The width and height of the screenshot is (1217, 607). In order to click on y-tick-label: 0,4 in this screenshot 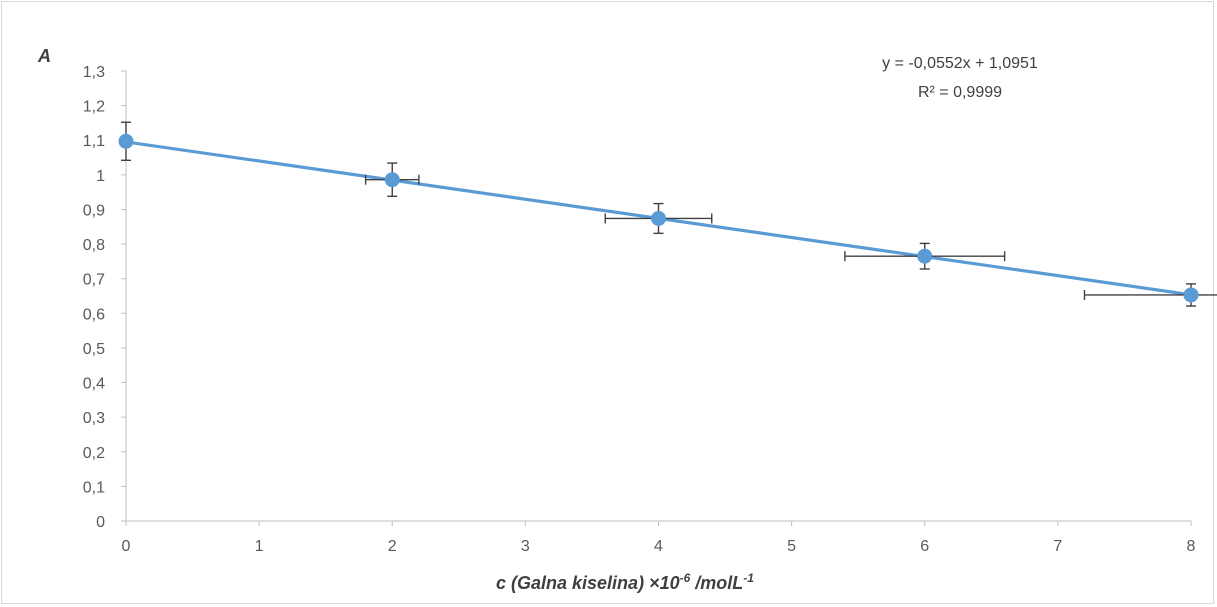, I will do `click(94, 384)`.